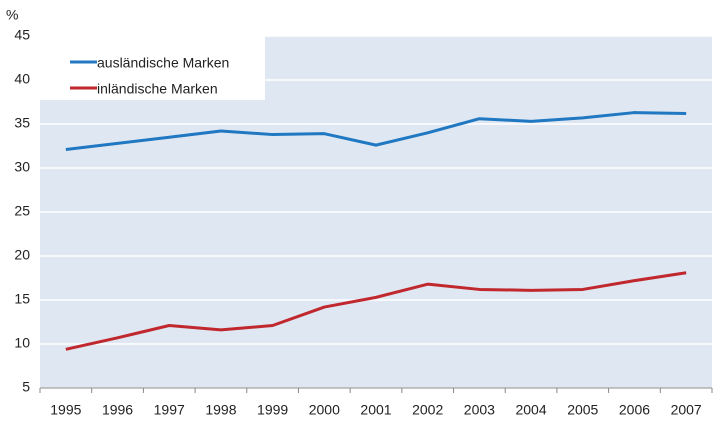  I want to click on x-tick-label: 2001, so click(375, 410).